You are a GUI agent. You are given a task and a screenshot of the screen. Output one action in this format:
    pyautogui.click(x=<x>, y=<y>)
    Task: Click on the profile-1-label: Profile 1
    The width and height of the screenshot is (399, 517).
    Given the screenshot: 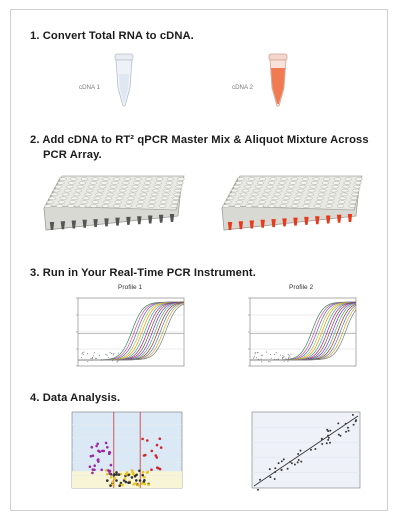 What is the action you would take?
    pyautogui.click(x=130, y=287)
    